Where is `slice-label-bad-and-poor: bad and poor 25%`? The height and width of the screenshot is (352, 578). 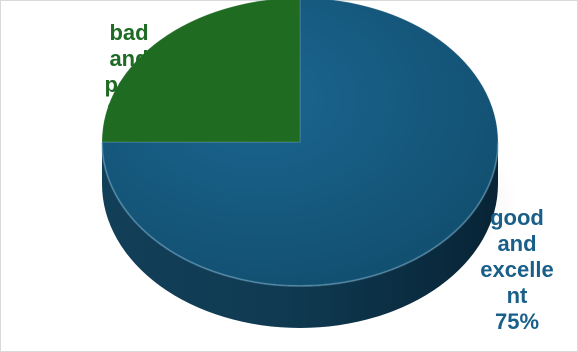 slice-label-bad-and-poor: bad and poor 25% is located at coordinates (129, 72).